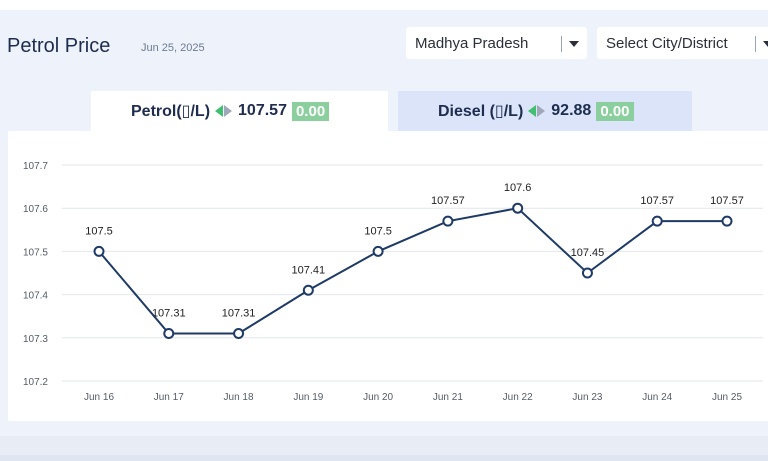  Describe the element at coordinates (239, 397) in the screenshot. I see `x-tick-label: Jun 18` at that location.